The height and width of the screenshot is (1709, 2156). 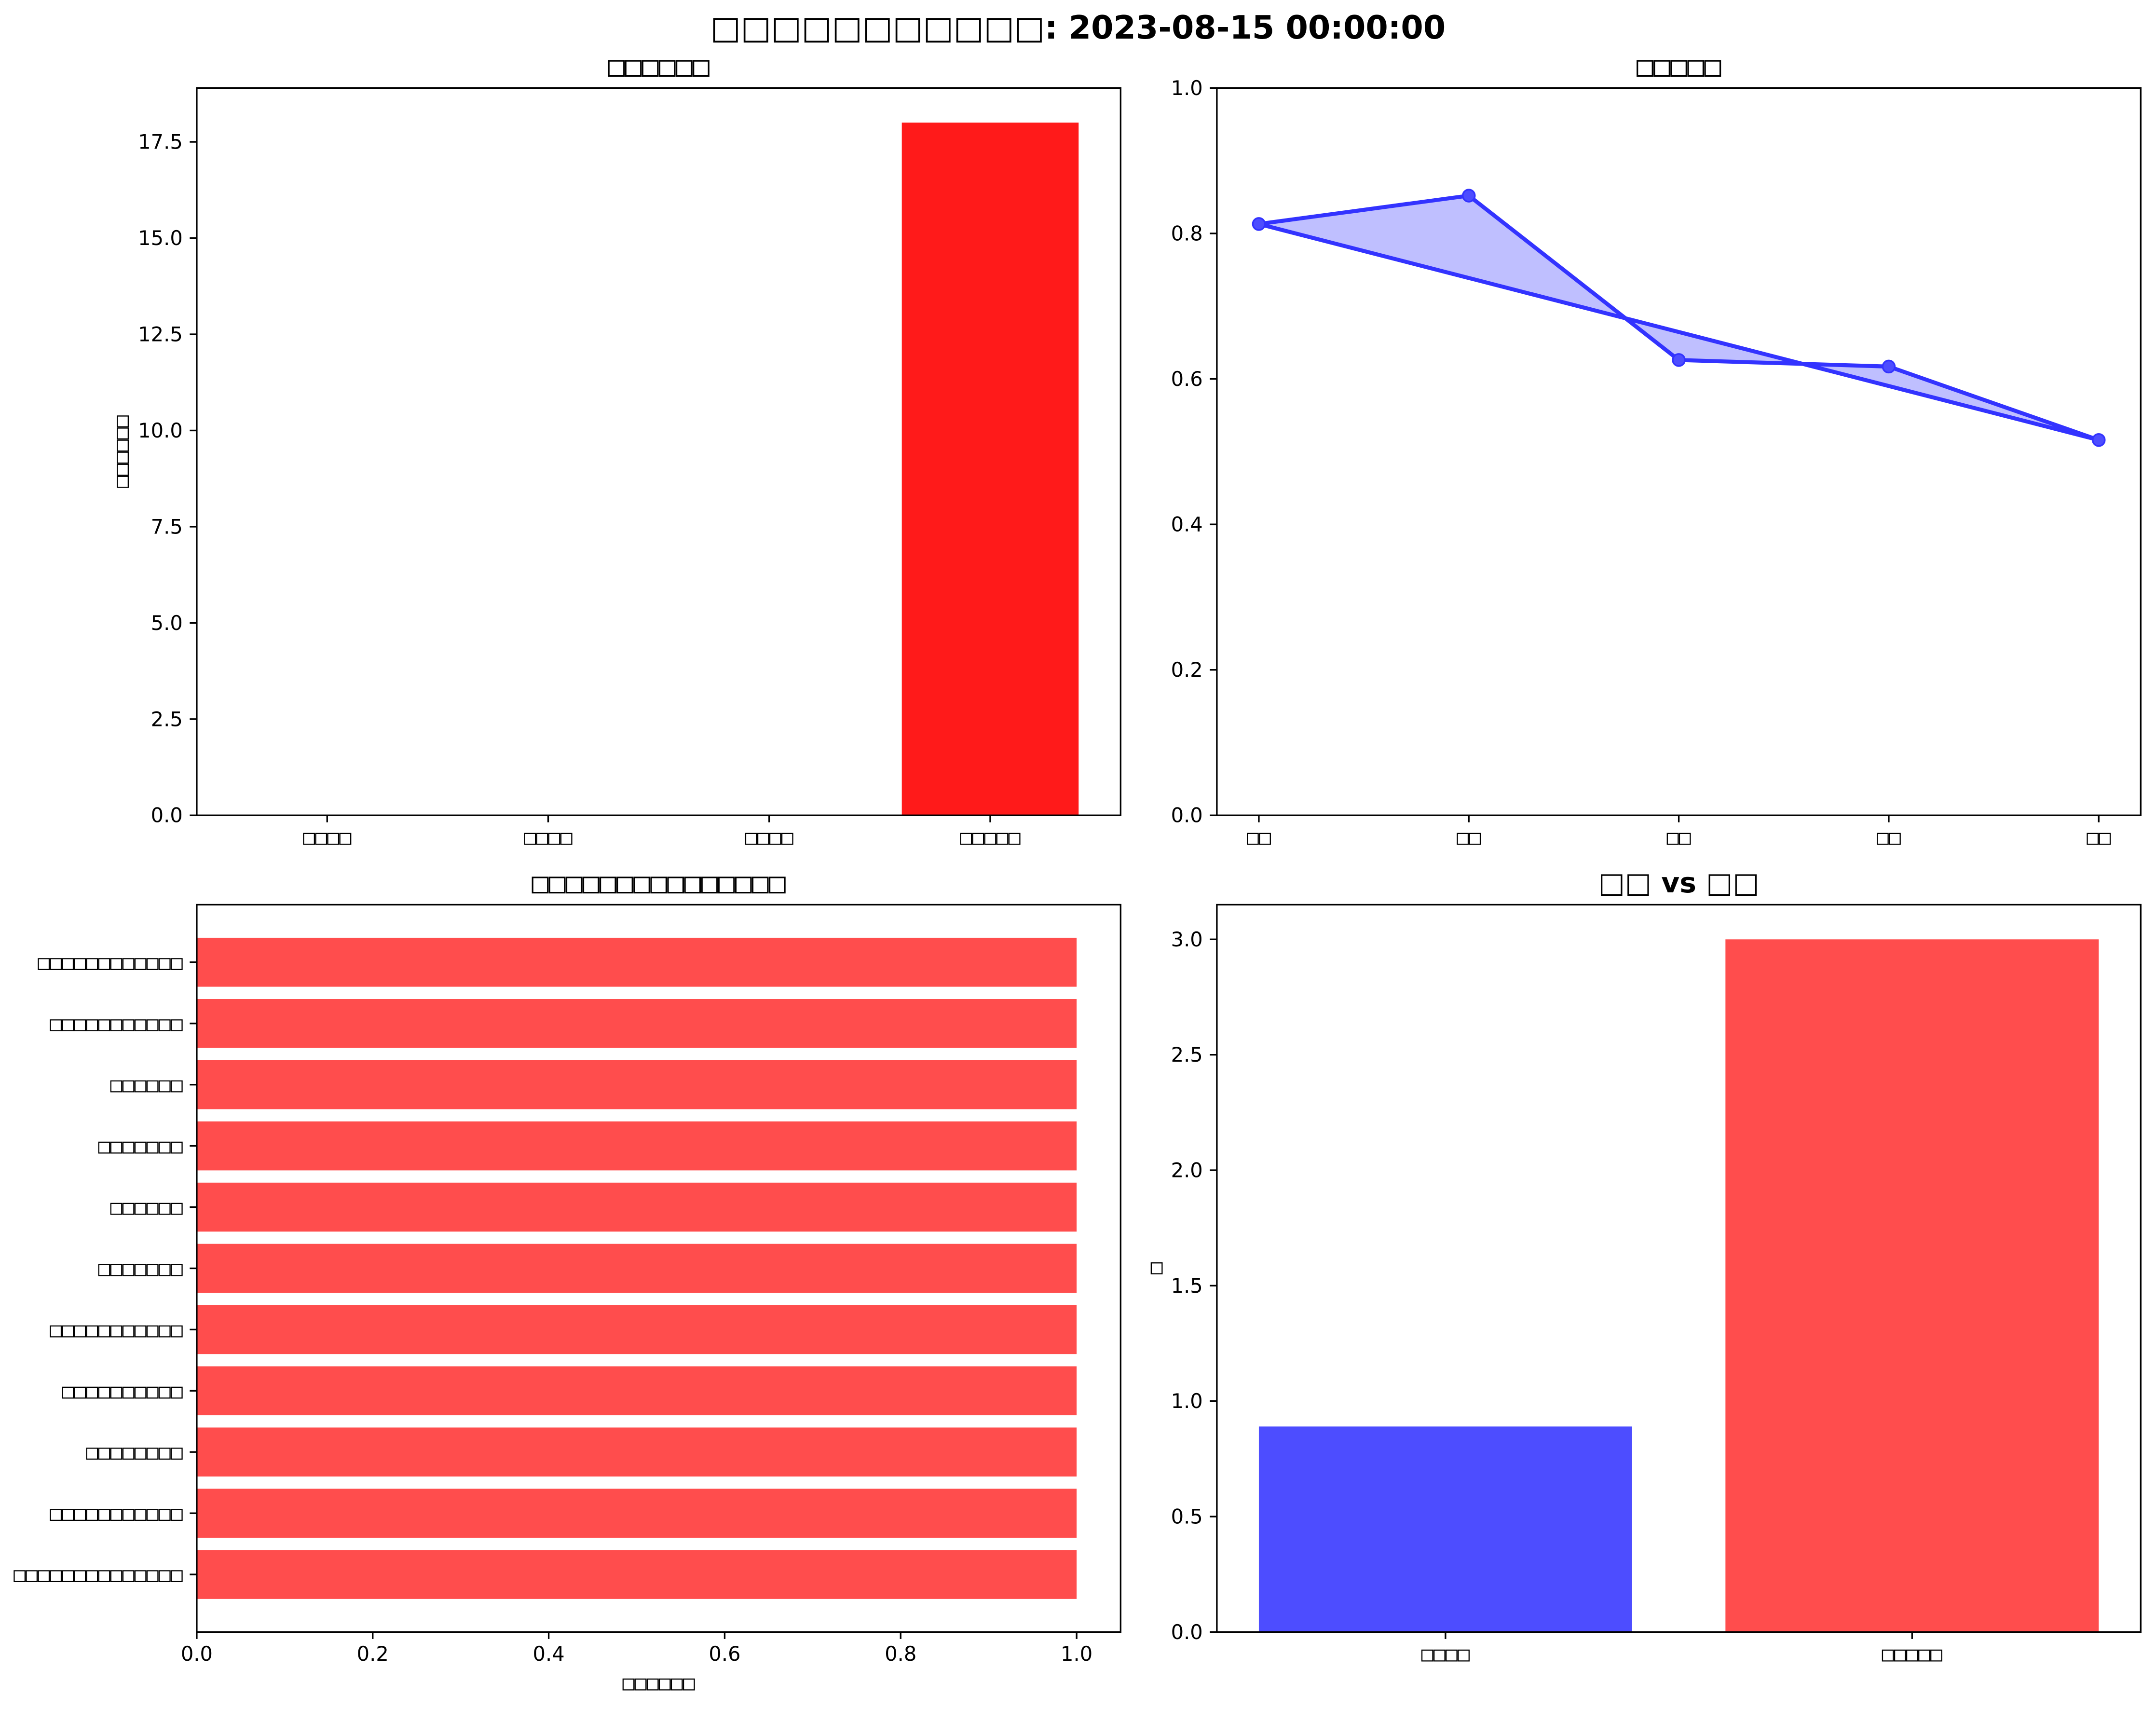 What do you see at coordinates (658, 1683) in the screenshot?
I see `x-axis-label: □□□□□□` at bounding box center [658, 1683].